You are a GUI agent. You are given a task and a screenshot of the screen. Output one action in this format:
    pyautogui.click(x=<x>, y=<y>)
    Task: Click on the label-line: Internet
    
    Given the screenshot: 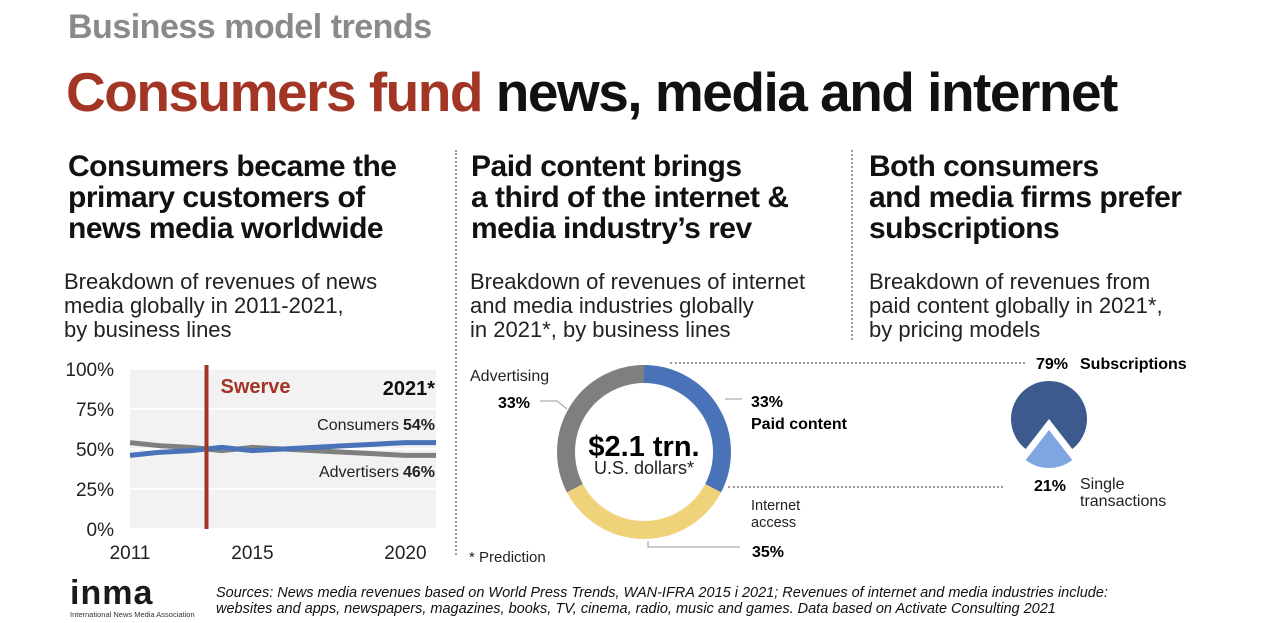 What is the action you would take?
    pyautogui.click(x=775, y=506)
    